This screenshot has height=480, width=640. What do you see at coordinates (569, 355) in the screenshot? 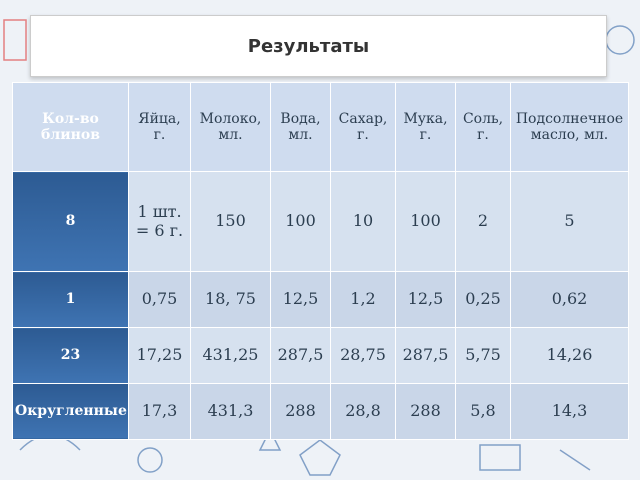
I see `table-cell: 14,26` at bounding box center [569, 355].